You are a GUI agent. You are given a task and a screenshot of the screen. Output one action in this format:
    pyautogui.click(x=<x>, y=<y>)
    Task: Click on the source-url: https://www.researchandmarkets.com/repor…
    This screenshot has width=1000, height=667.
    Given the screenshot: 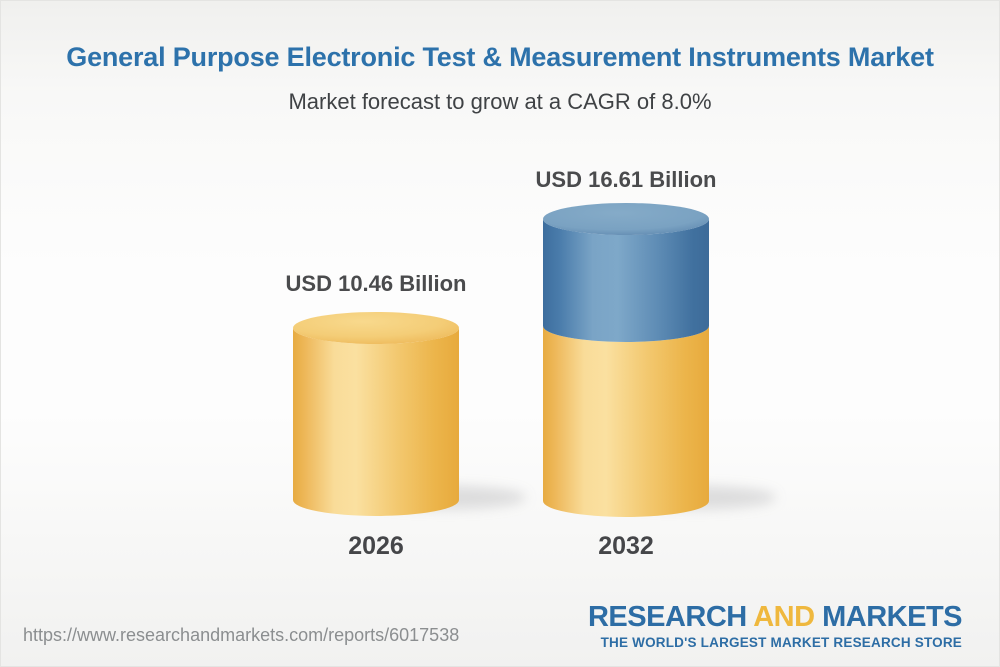 What is the action you would take?
    pyautogui.click(x=241, y=635)
    